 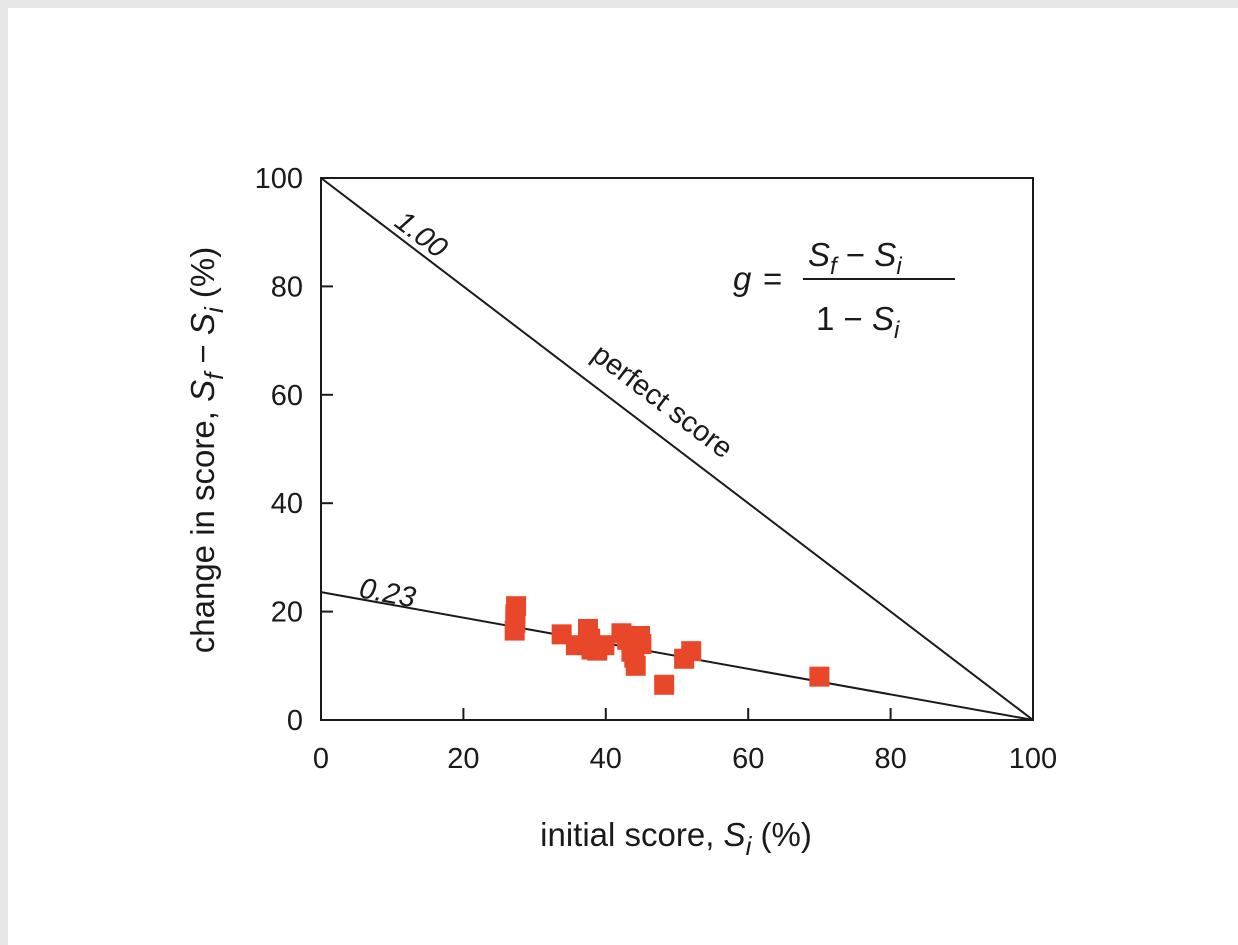 I want to click on y-tick-label: 60, so click(x=287, y=396).